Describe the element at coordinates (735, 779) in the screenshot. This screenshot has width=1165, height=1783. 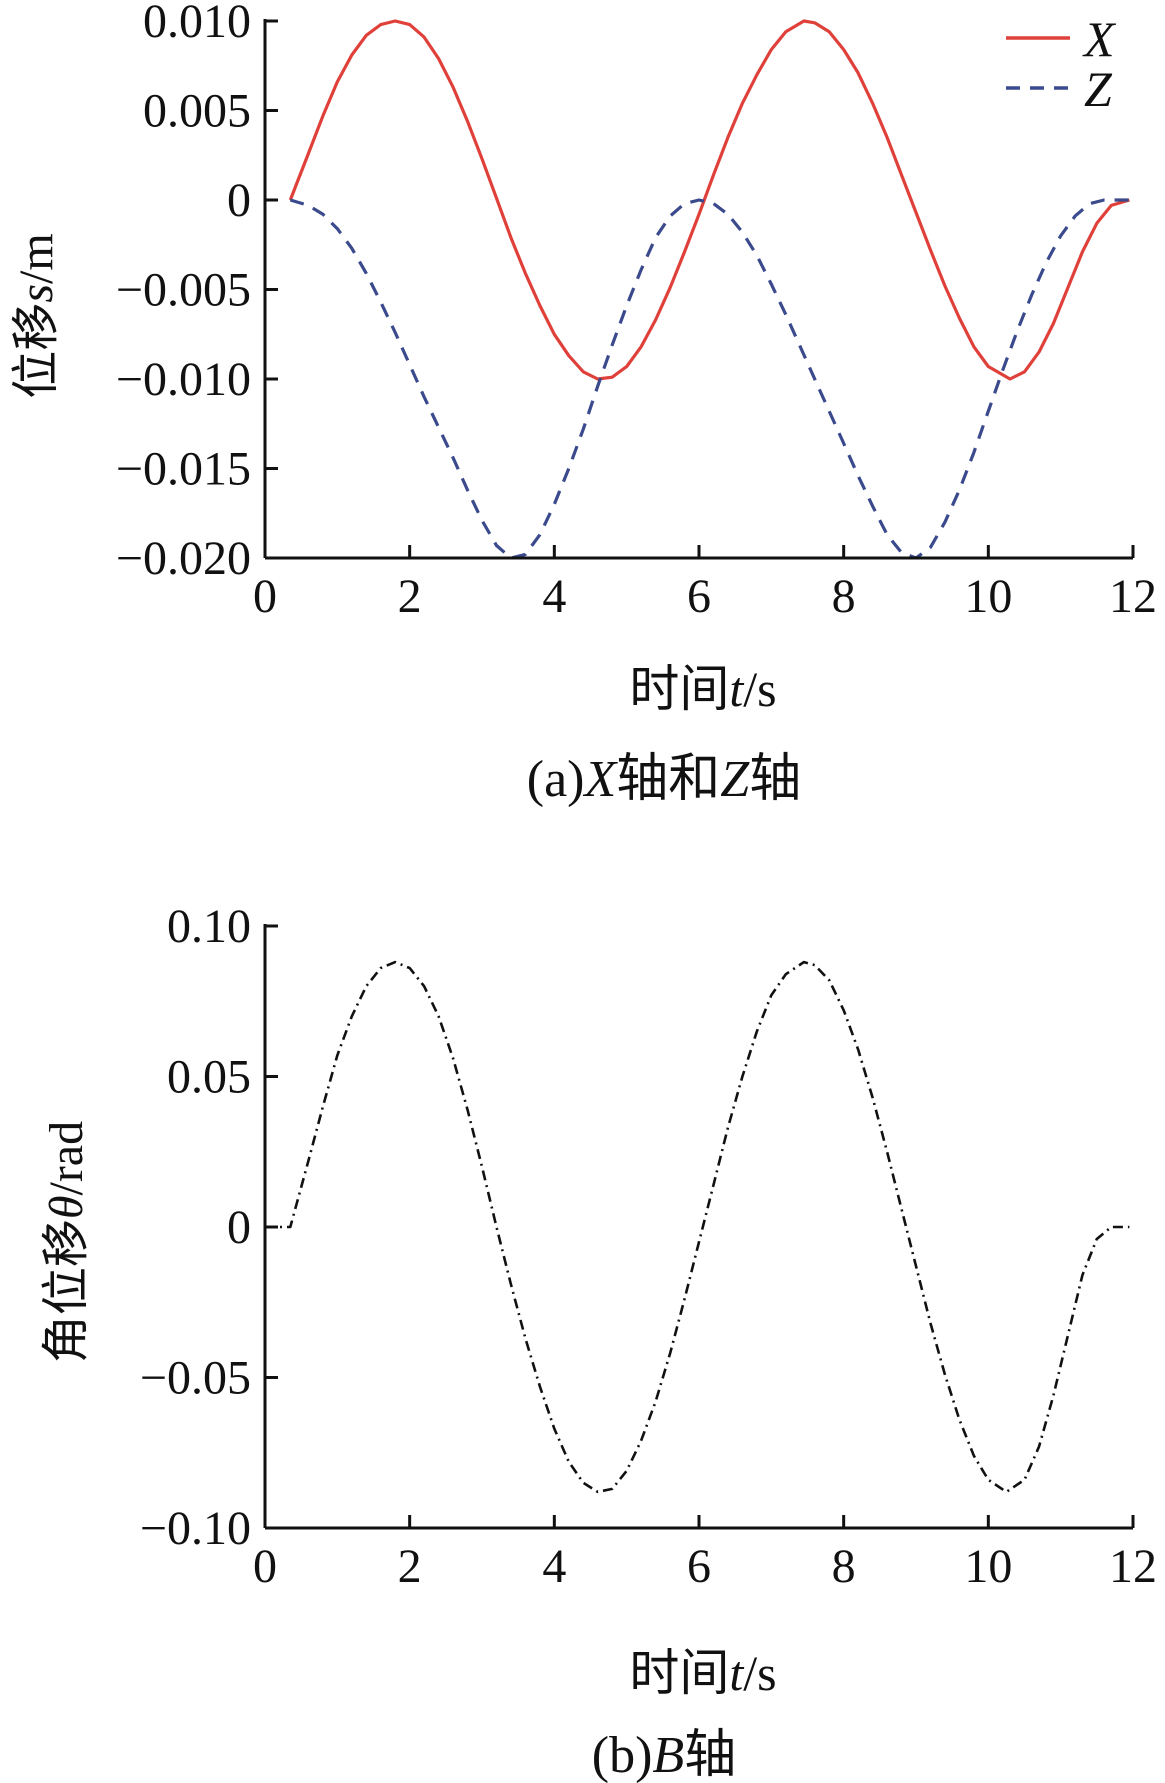
I see `caption-var-z: Z` at that location.